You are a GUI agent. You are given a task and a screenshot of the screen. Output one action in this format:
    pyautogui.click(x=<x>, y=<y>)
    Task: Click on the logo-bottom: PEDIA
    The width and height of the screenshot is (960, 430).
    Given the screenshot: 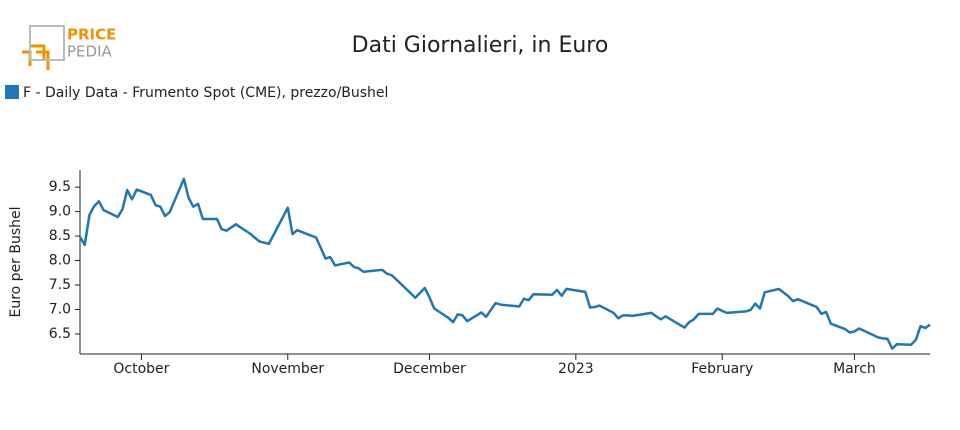 What is the action you would take?
    pyautogui.click(x=89, y=52)
    